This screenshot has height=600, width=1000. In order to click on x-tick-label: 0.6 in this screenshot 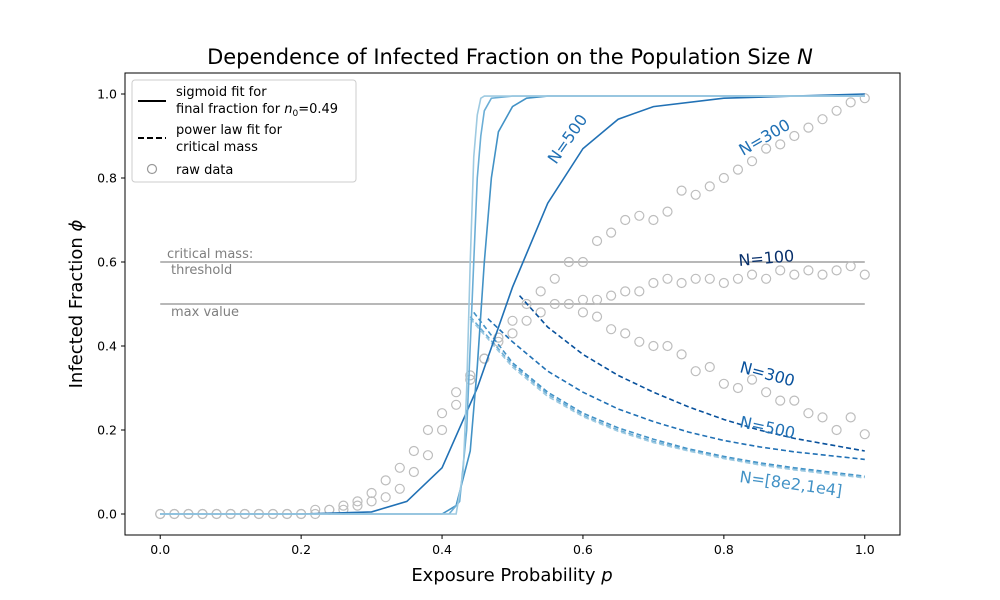, I will do `click(583, 549)`.